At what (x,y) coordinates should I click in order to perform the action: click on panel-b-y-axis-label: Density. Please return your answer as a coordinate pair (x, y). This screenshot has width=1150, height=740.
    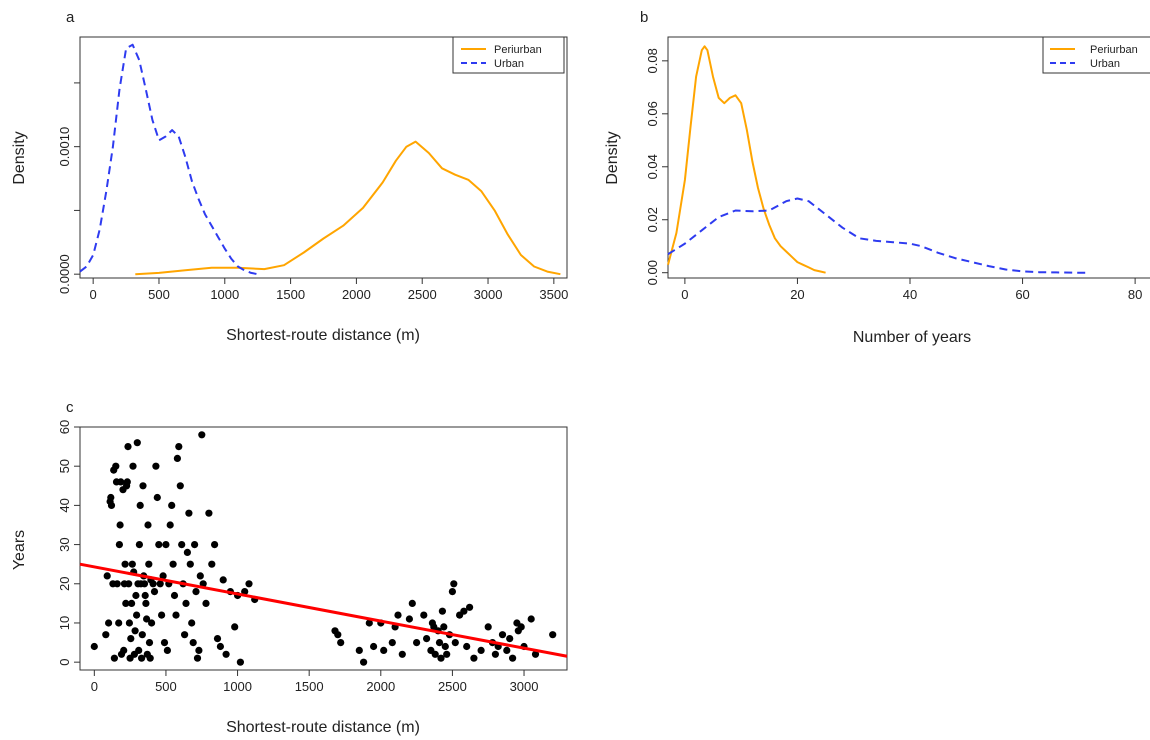
    Looking at the image, I should click on (612, 157).